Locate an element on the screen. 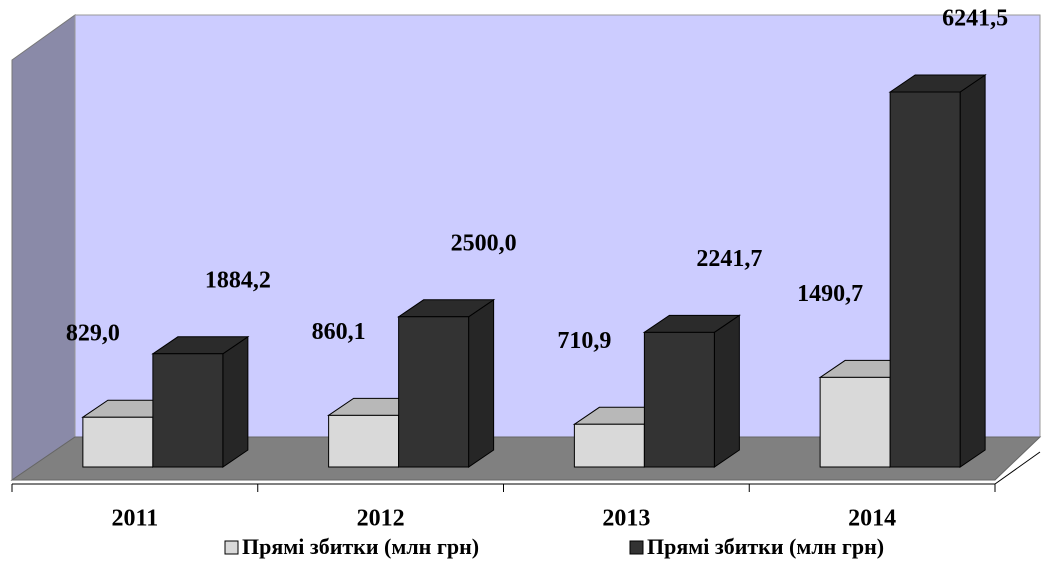  x-tick-label: 2014 is located at coordinates (872, 519).